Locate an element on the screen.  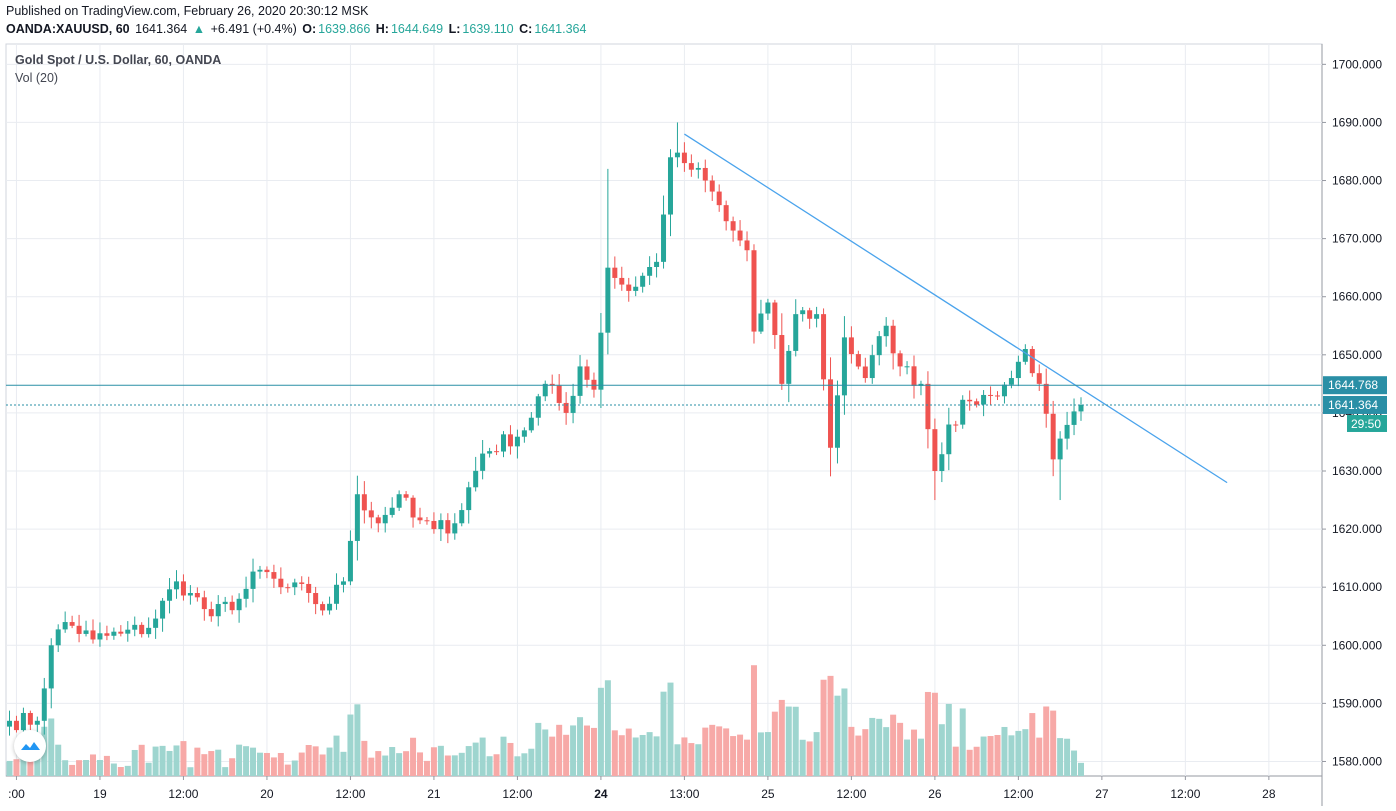
volume-legend: Vol (20) is located at coordinates (37, 78).